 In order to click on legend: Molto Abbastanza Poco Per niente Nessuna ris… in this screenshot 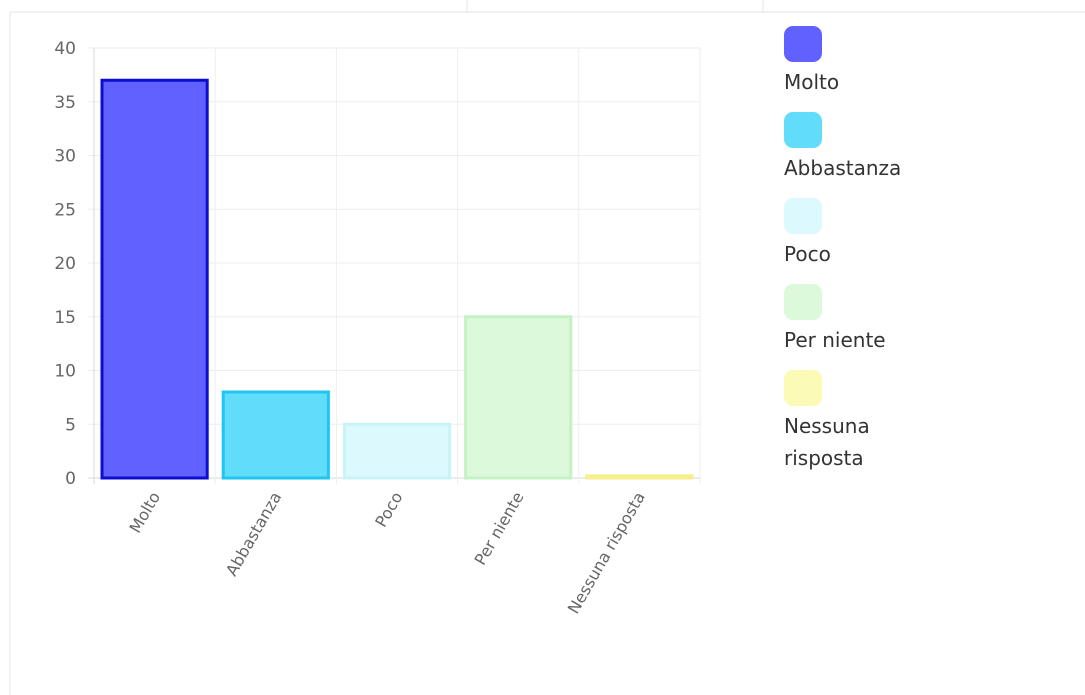, I will do `click(904, 257)`.